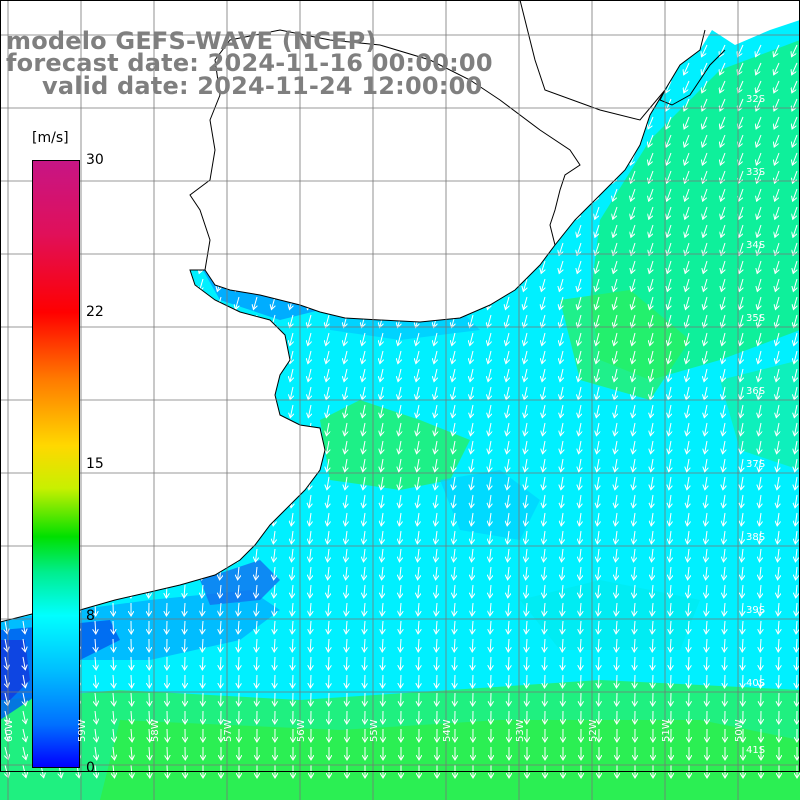  I want to click on lon-label-55w: 55W, so click(374, 730).